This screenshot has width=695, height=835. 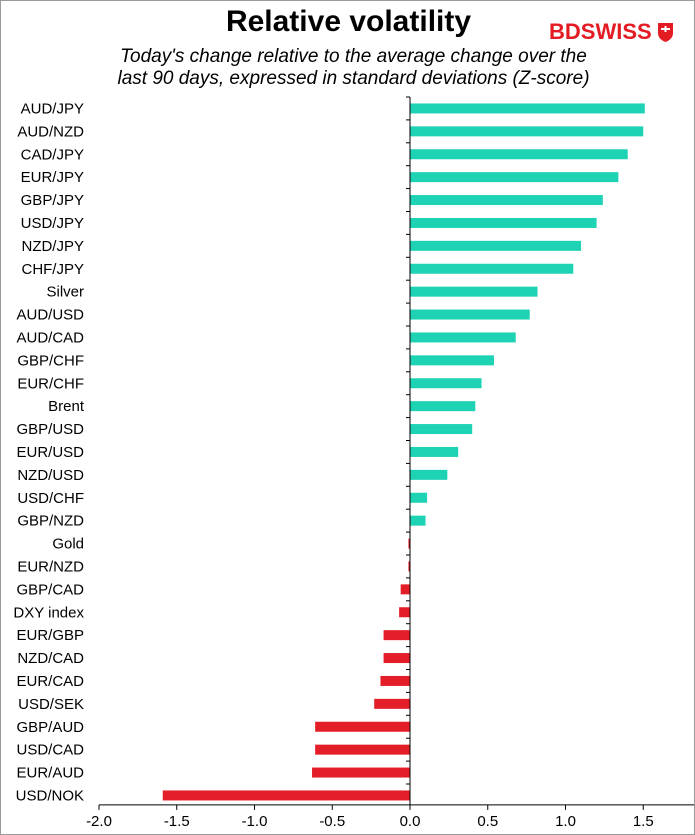 What do you see at coordinates (50, 635) in the screenshot?
I see `y-tick-label: EUR/GBP` at bounding box center [50, 635].